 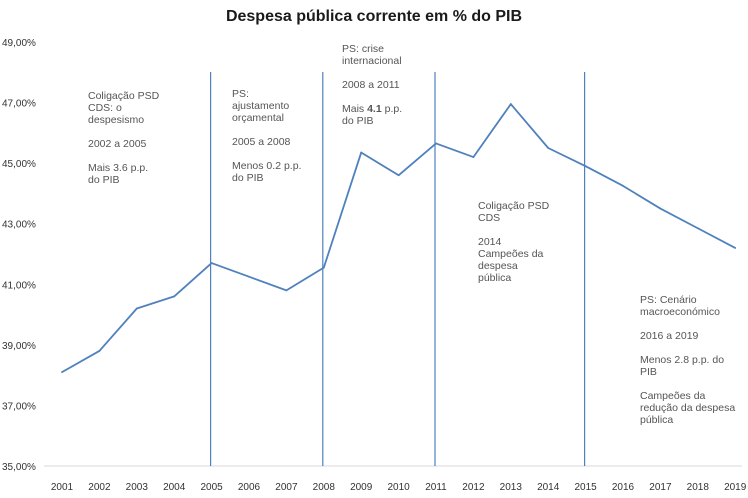 What do you see at coordinates (137, 487) in the screenshot?
I see `x-tick-label: 2003` at bounding box center [137, 487].